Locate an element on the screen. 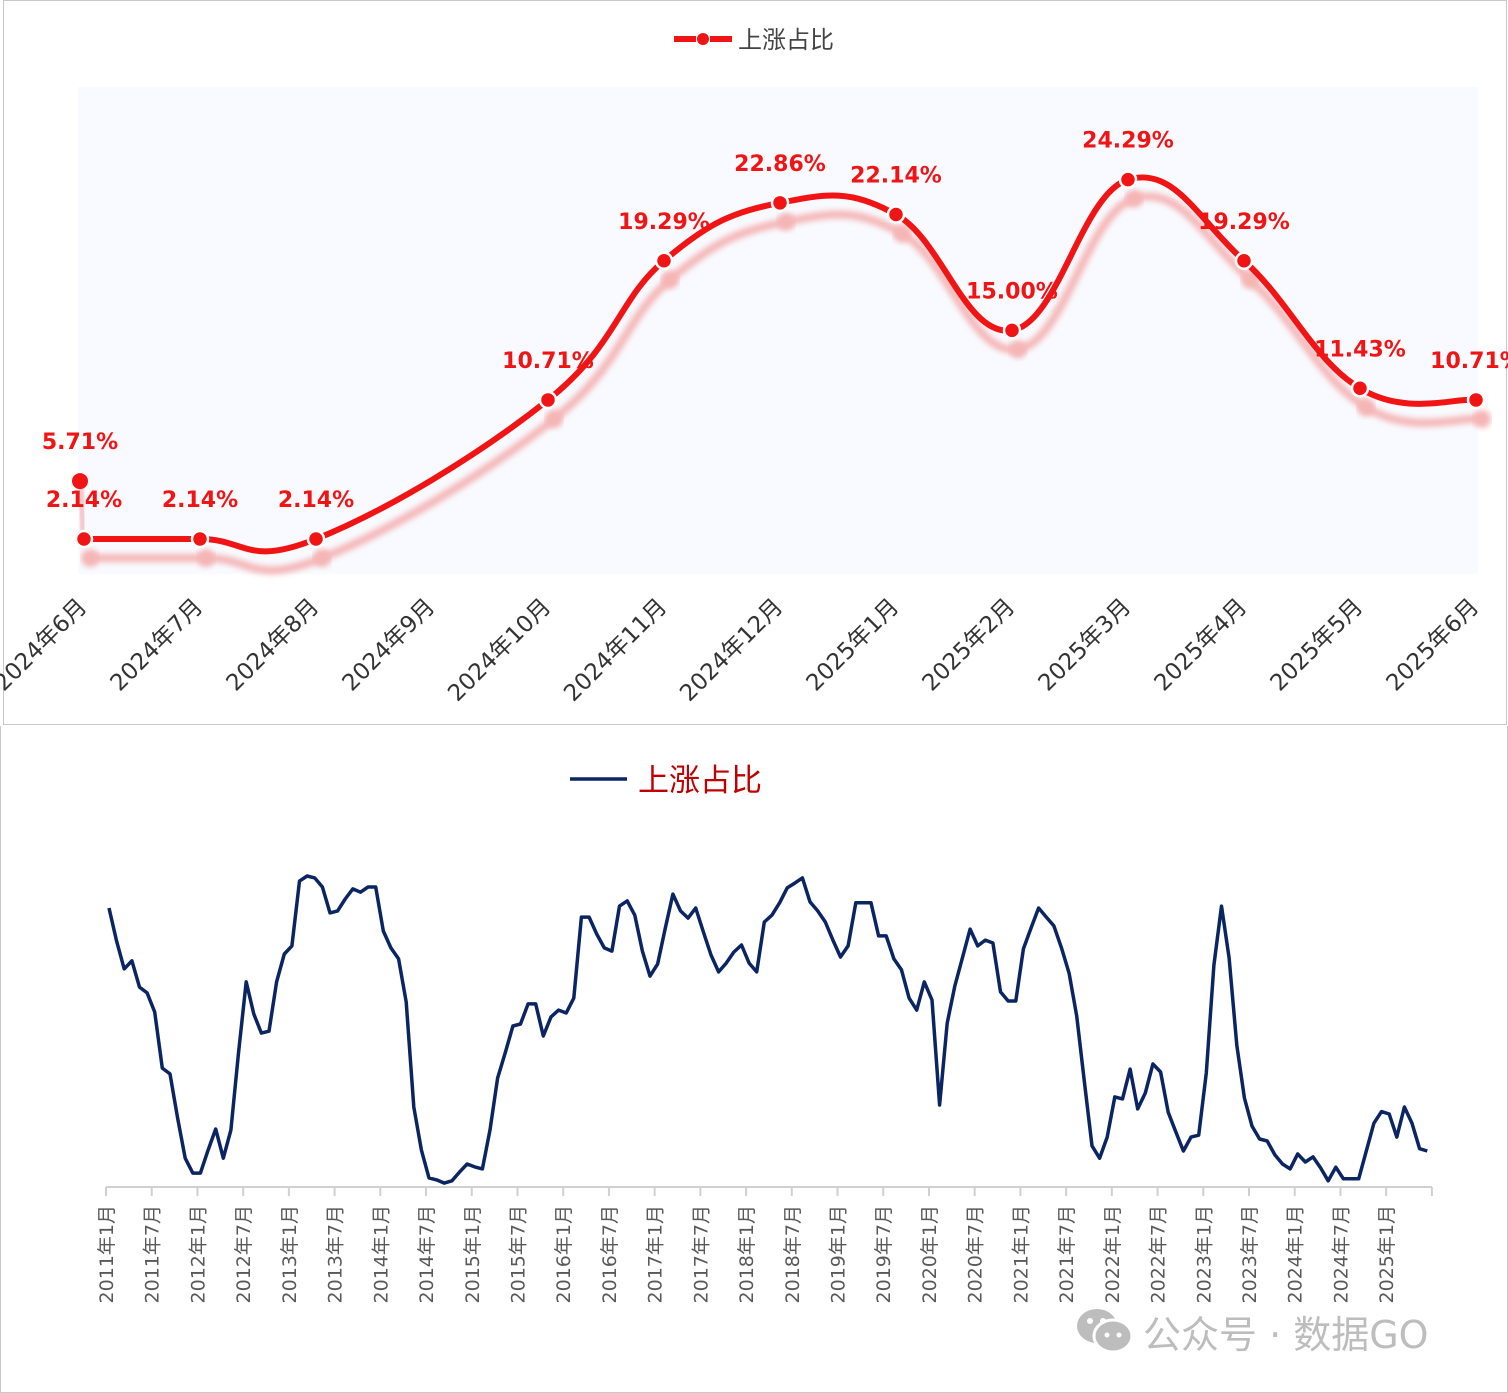 The height and width of the screenshot is (1393, 1508). x-tick-label: 2025年5月 is located at coordinates (1317, 645).